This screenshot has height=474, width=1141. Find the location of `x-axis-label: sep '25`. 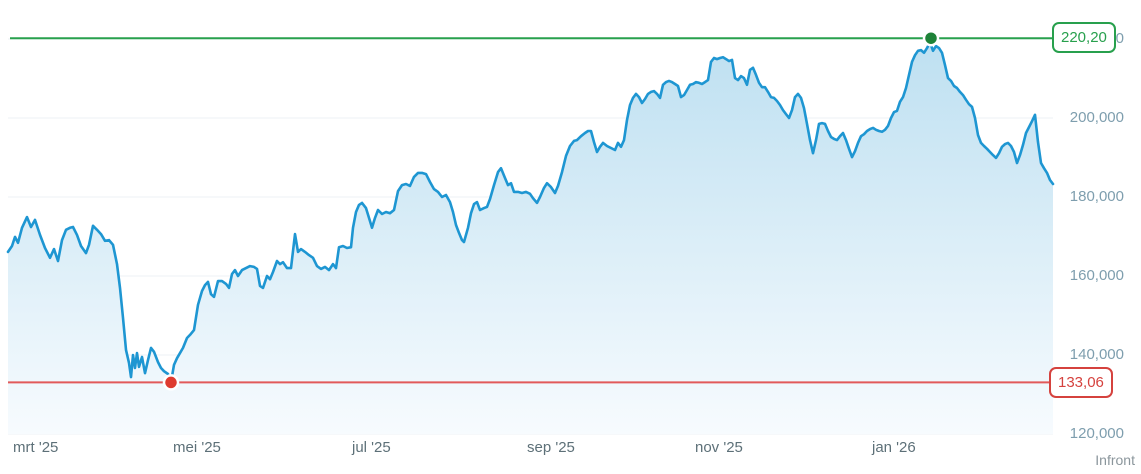

x-axis-label: sep '25 is located at coordinates (551, 447).